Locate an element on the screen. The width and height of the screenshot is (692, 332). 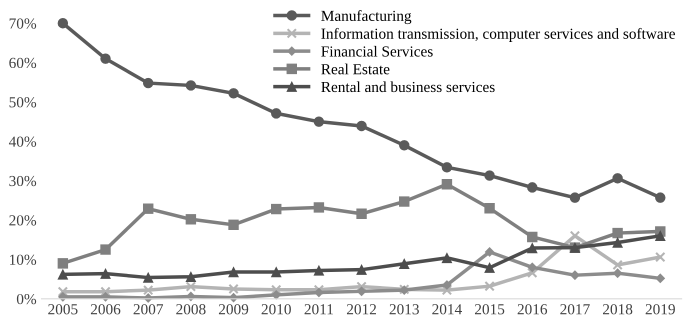
x-tick-label: 2018 is located at coordinates (617, 309).